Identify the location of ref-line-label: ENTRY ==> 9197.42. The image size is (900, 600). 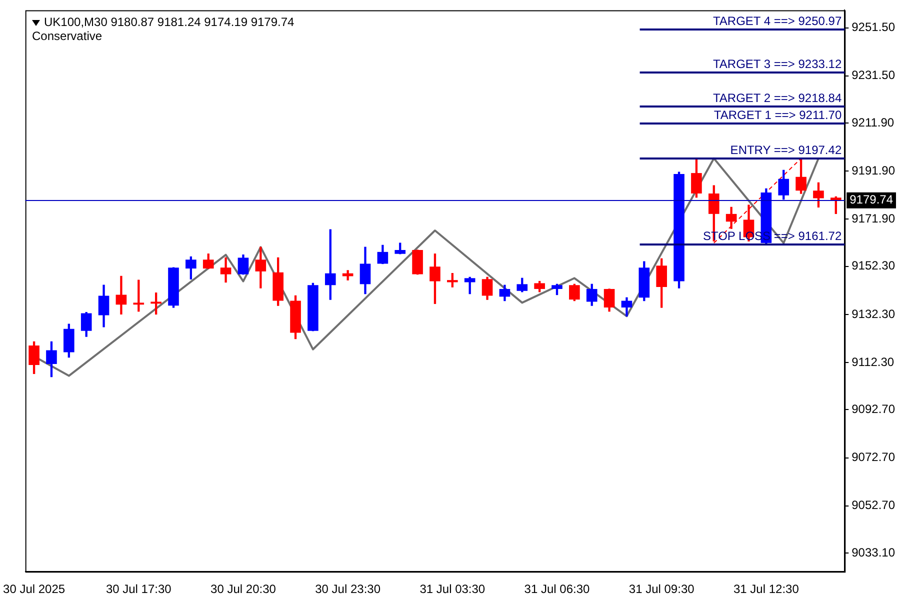
(786, 149).